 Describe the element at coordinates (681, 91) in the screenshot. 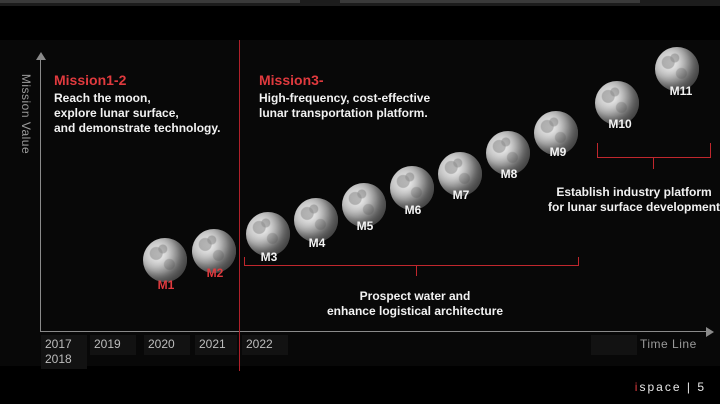

I see `mission-label-m11: M11` at that location.